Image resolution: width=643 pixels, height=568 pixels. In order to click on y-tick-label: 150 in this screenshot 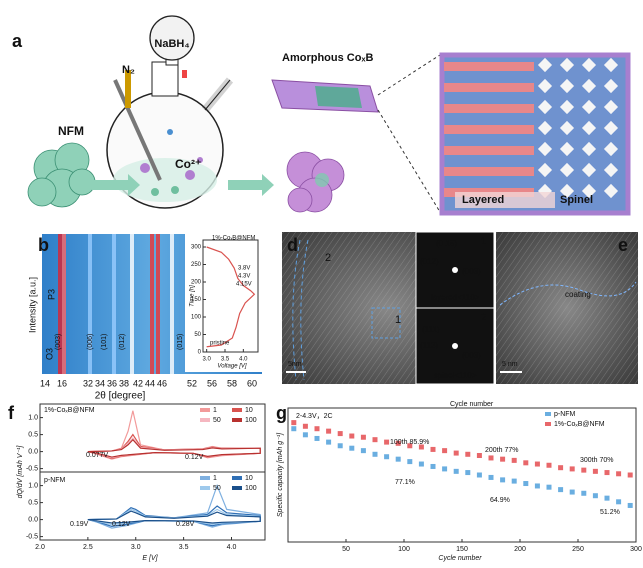, I will do `click(196, 300)`.